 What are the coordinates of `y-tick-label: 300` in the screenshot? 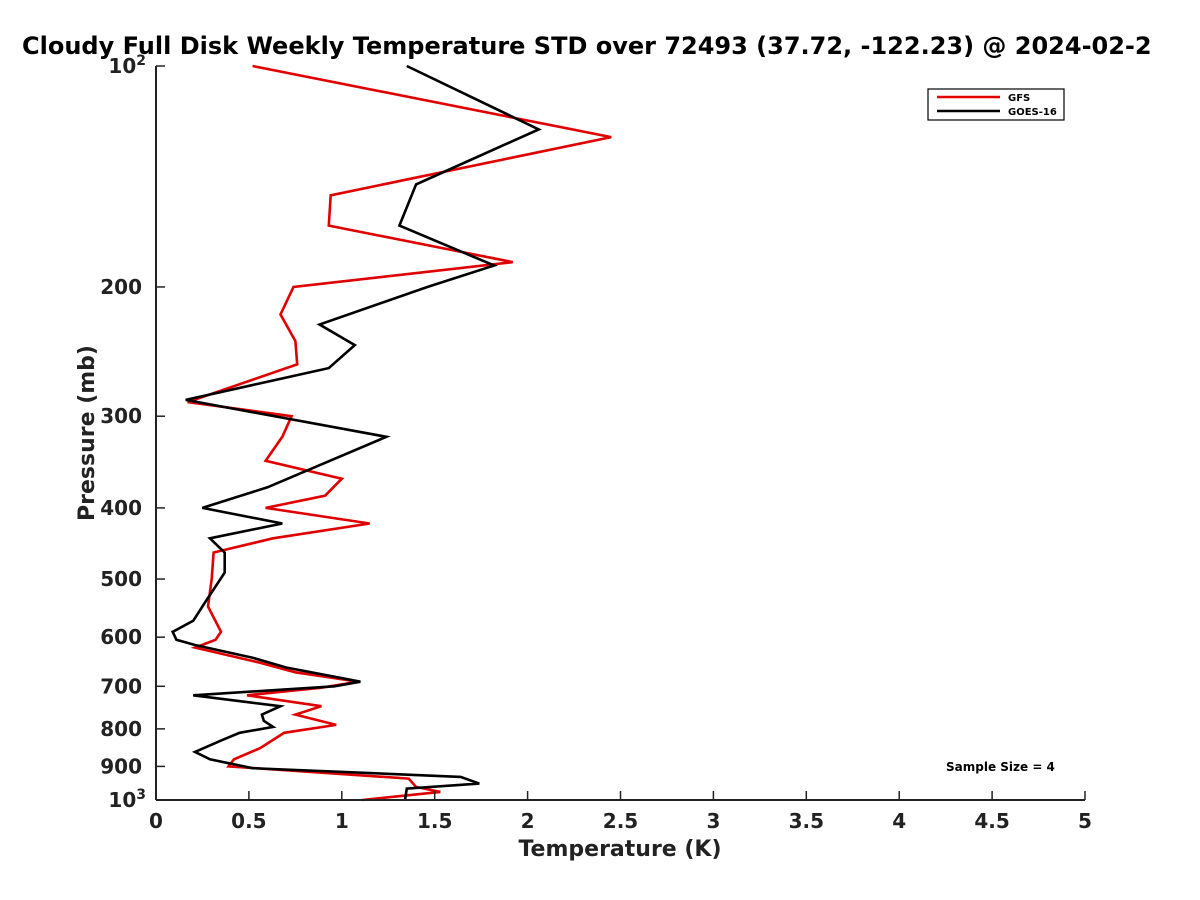 It's located at (121, 416).